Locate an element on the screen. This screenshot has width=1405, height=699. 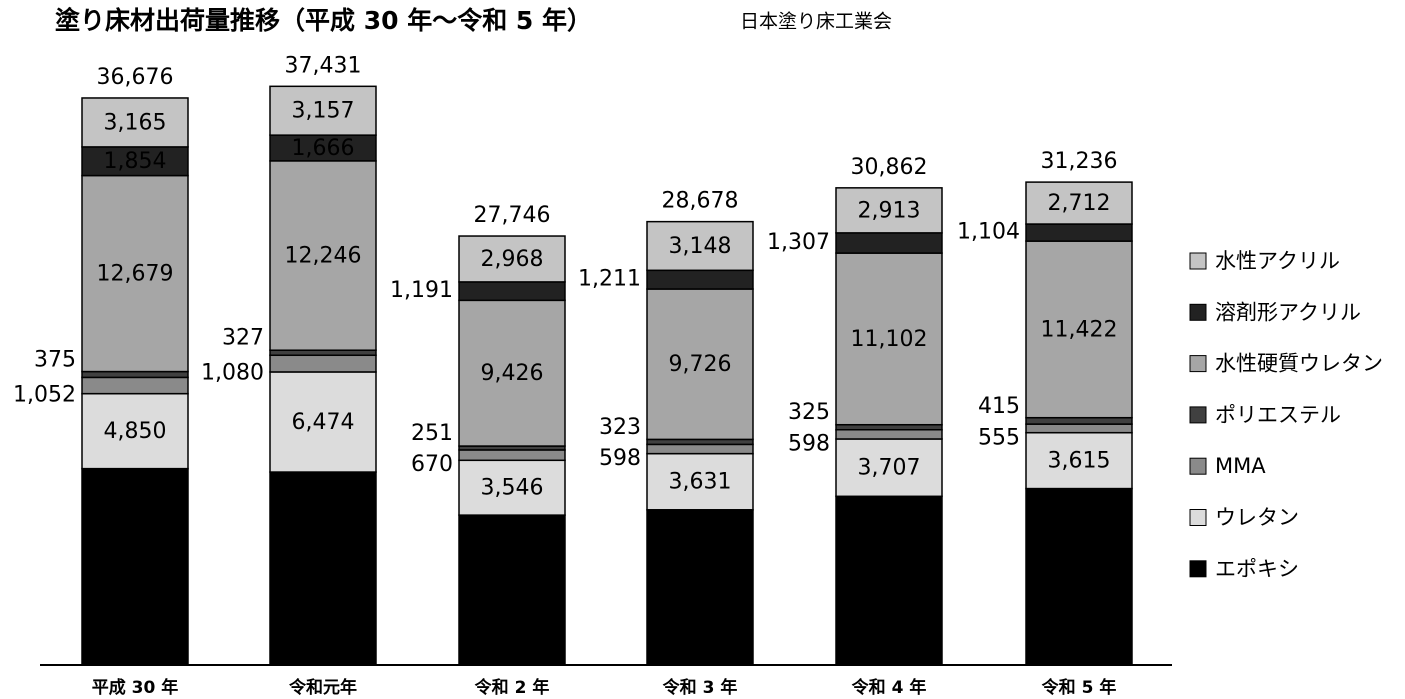
value-label: 1,854 is located at coordinates (135, 161).